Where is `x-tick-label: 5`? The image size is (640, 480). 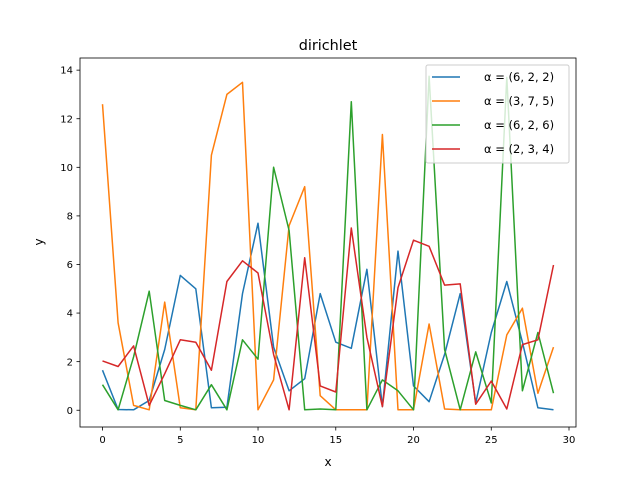 x-tick-label: 5 is located at coordinates (180, 440).